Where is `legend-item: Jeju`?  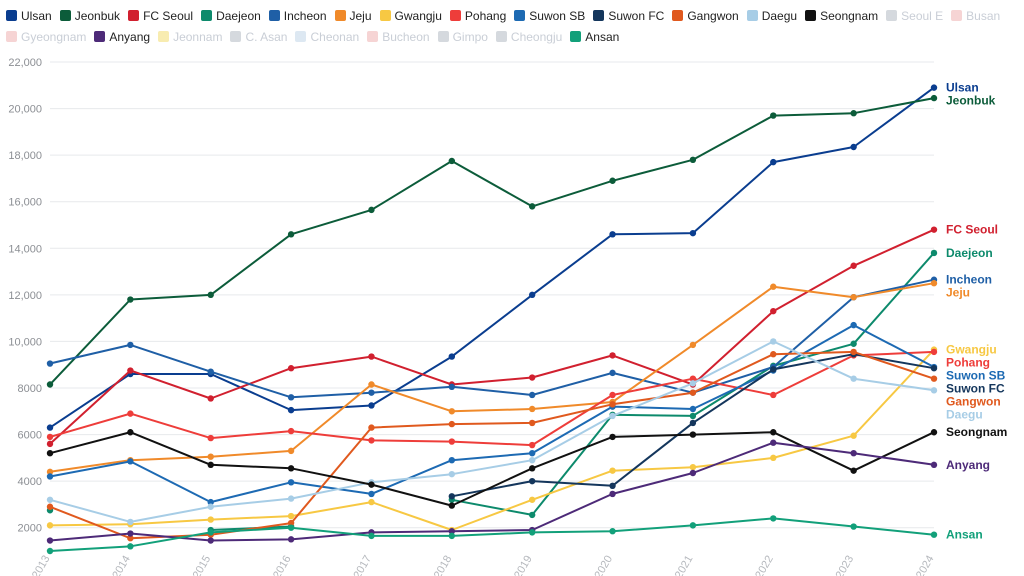 legend-item: Jeju is located at coordinates (353, 15).